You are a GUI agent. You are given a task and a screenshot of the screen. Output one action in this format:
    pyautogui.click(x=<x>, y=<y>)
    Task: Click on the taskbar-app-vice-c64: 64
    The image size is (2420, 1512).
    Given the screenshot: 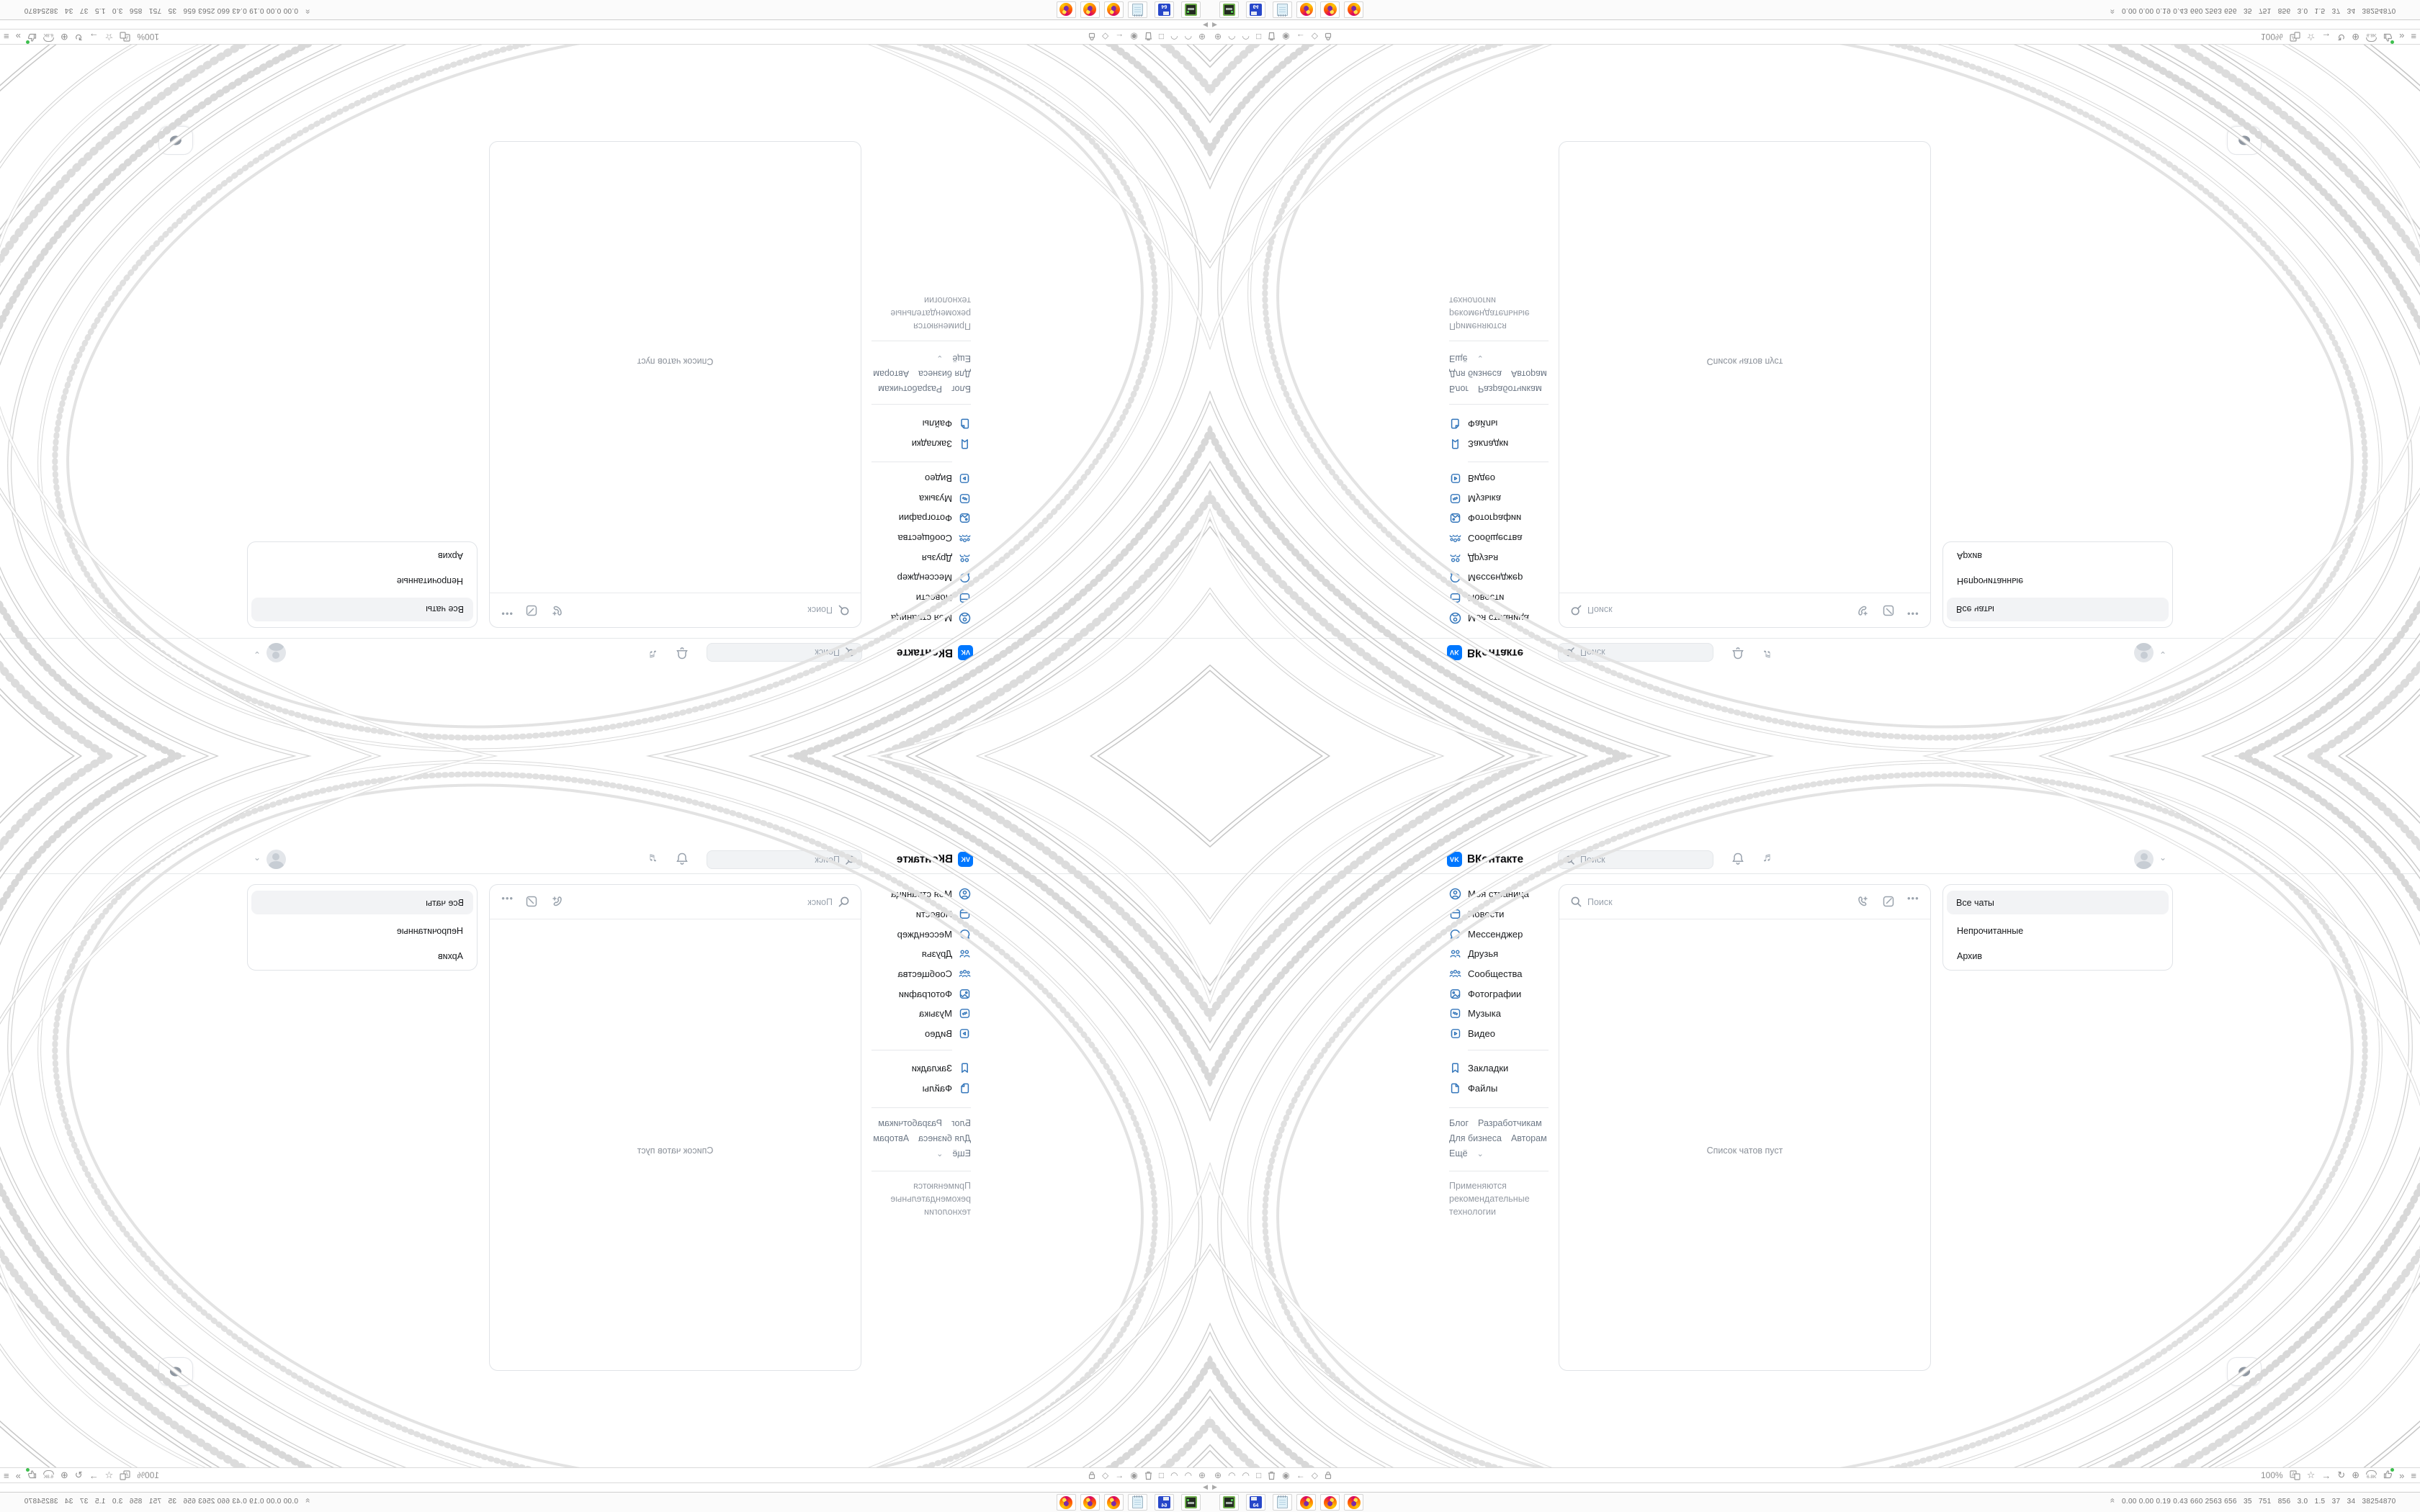 What is the action you would take?
    pyautogui.click(x=1164, y=1502)
    